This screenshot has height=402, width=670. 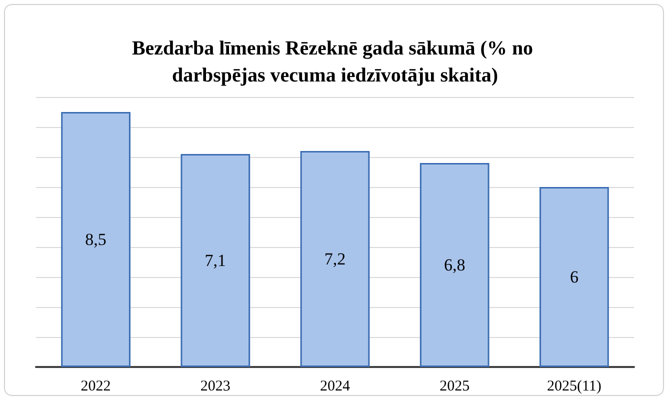 I want to click on data-label: 6, so click(x=574, y=277).